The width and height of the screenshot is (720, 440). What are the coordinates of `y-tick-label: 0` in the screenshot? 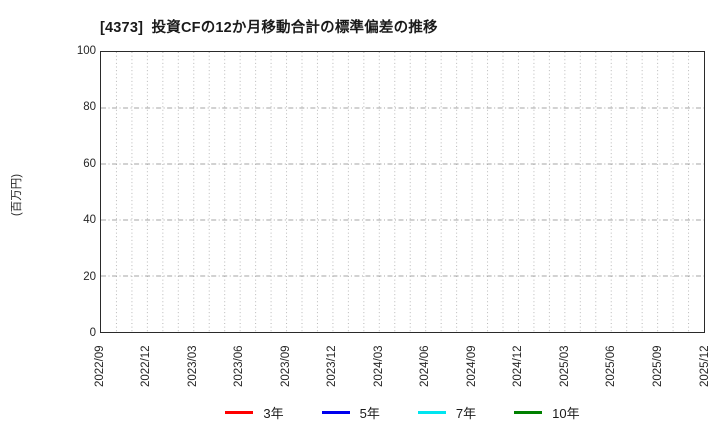 It's located at (92, 333).